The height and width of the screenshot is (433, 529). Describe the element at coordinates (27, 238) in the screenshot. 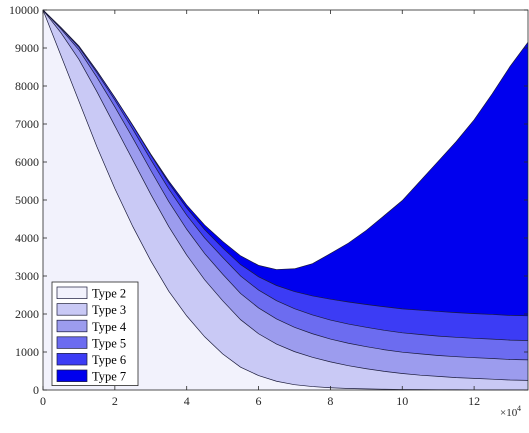

I see `y-tick-label: 4000` at that location.